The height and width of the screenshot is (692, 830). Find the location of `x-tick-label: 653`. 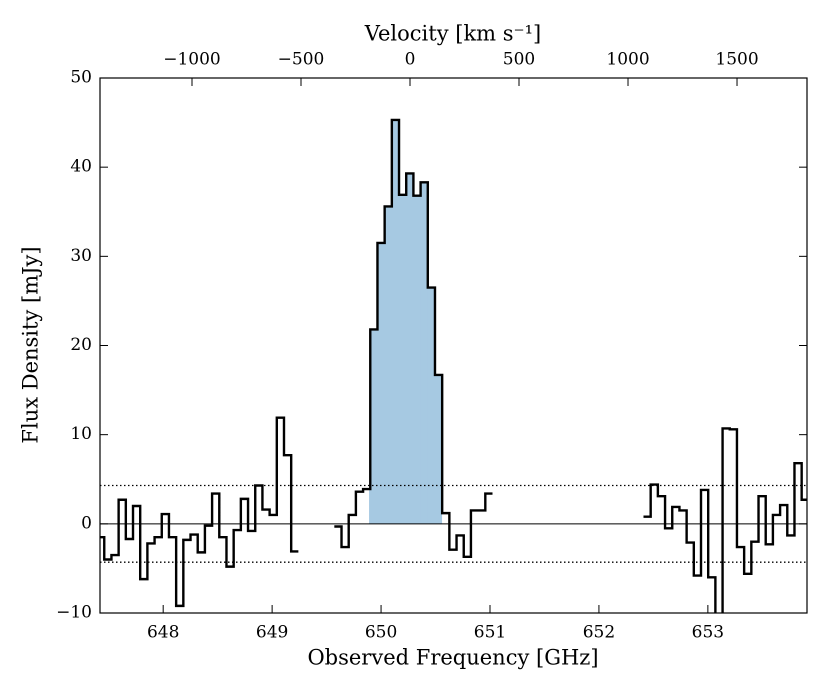

x-tick-label: 653 is located at coordinates (708, 633).